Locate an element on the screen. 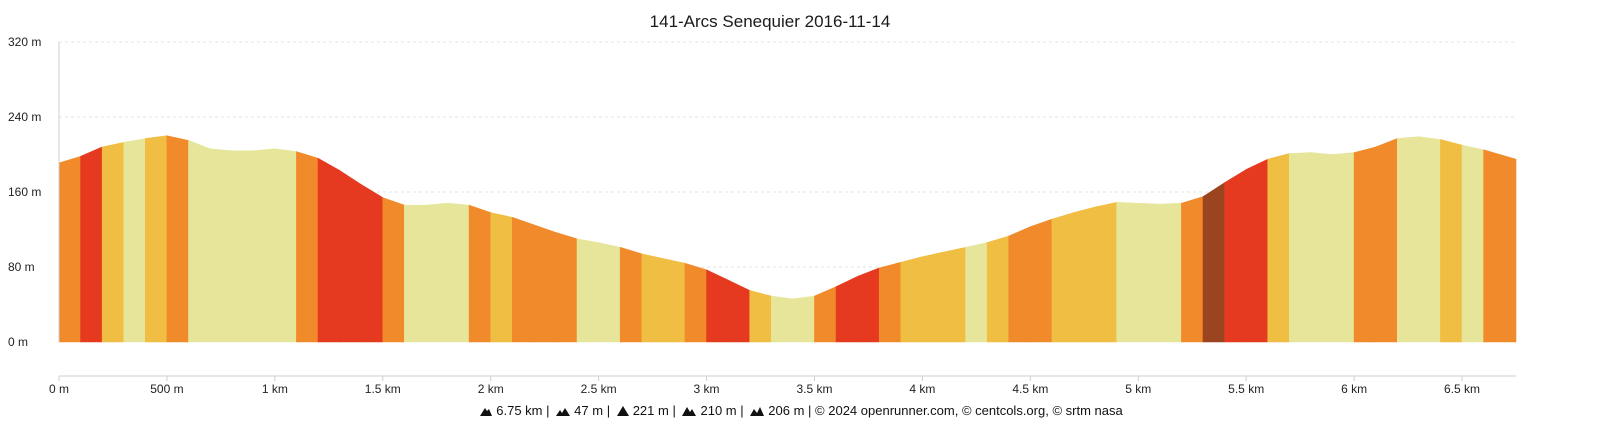 The width and height of the screenshot is (1600, 427). min-altitude-icon is located at coordinates (563, 412).